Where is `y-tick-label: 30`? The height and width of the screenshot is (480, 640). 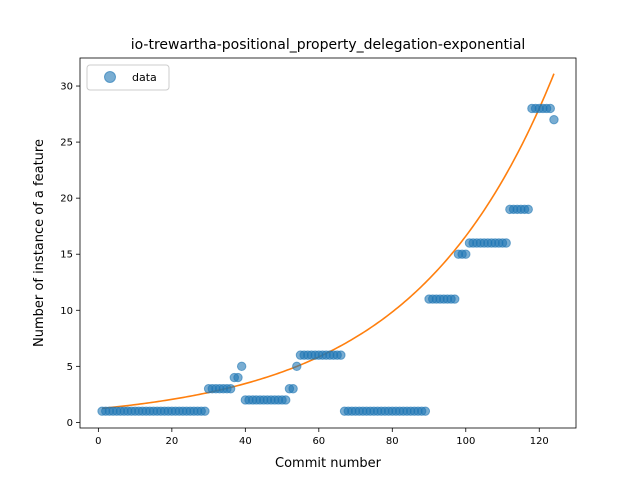
y-tick-label: 30 is located at coordinates (66, 87).